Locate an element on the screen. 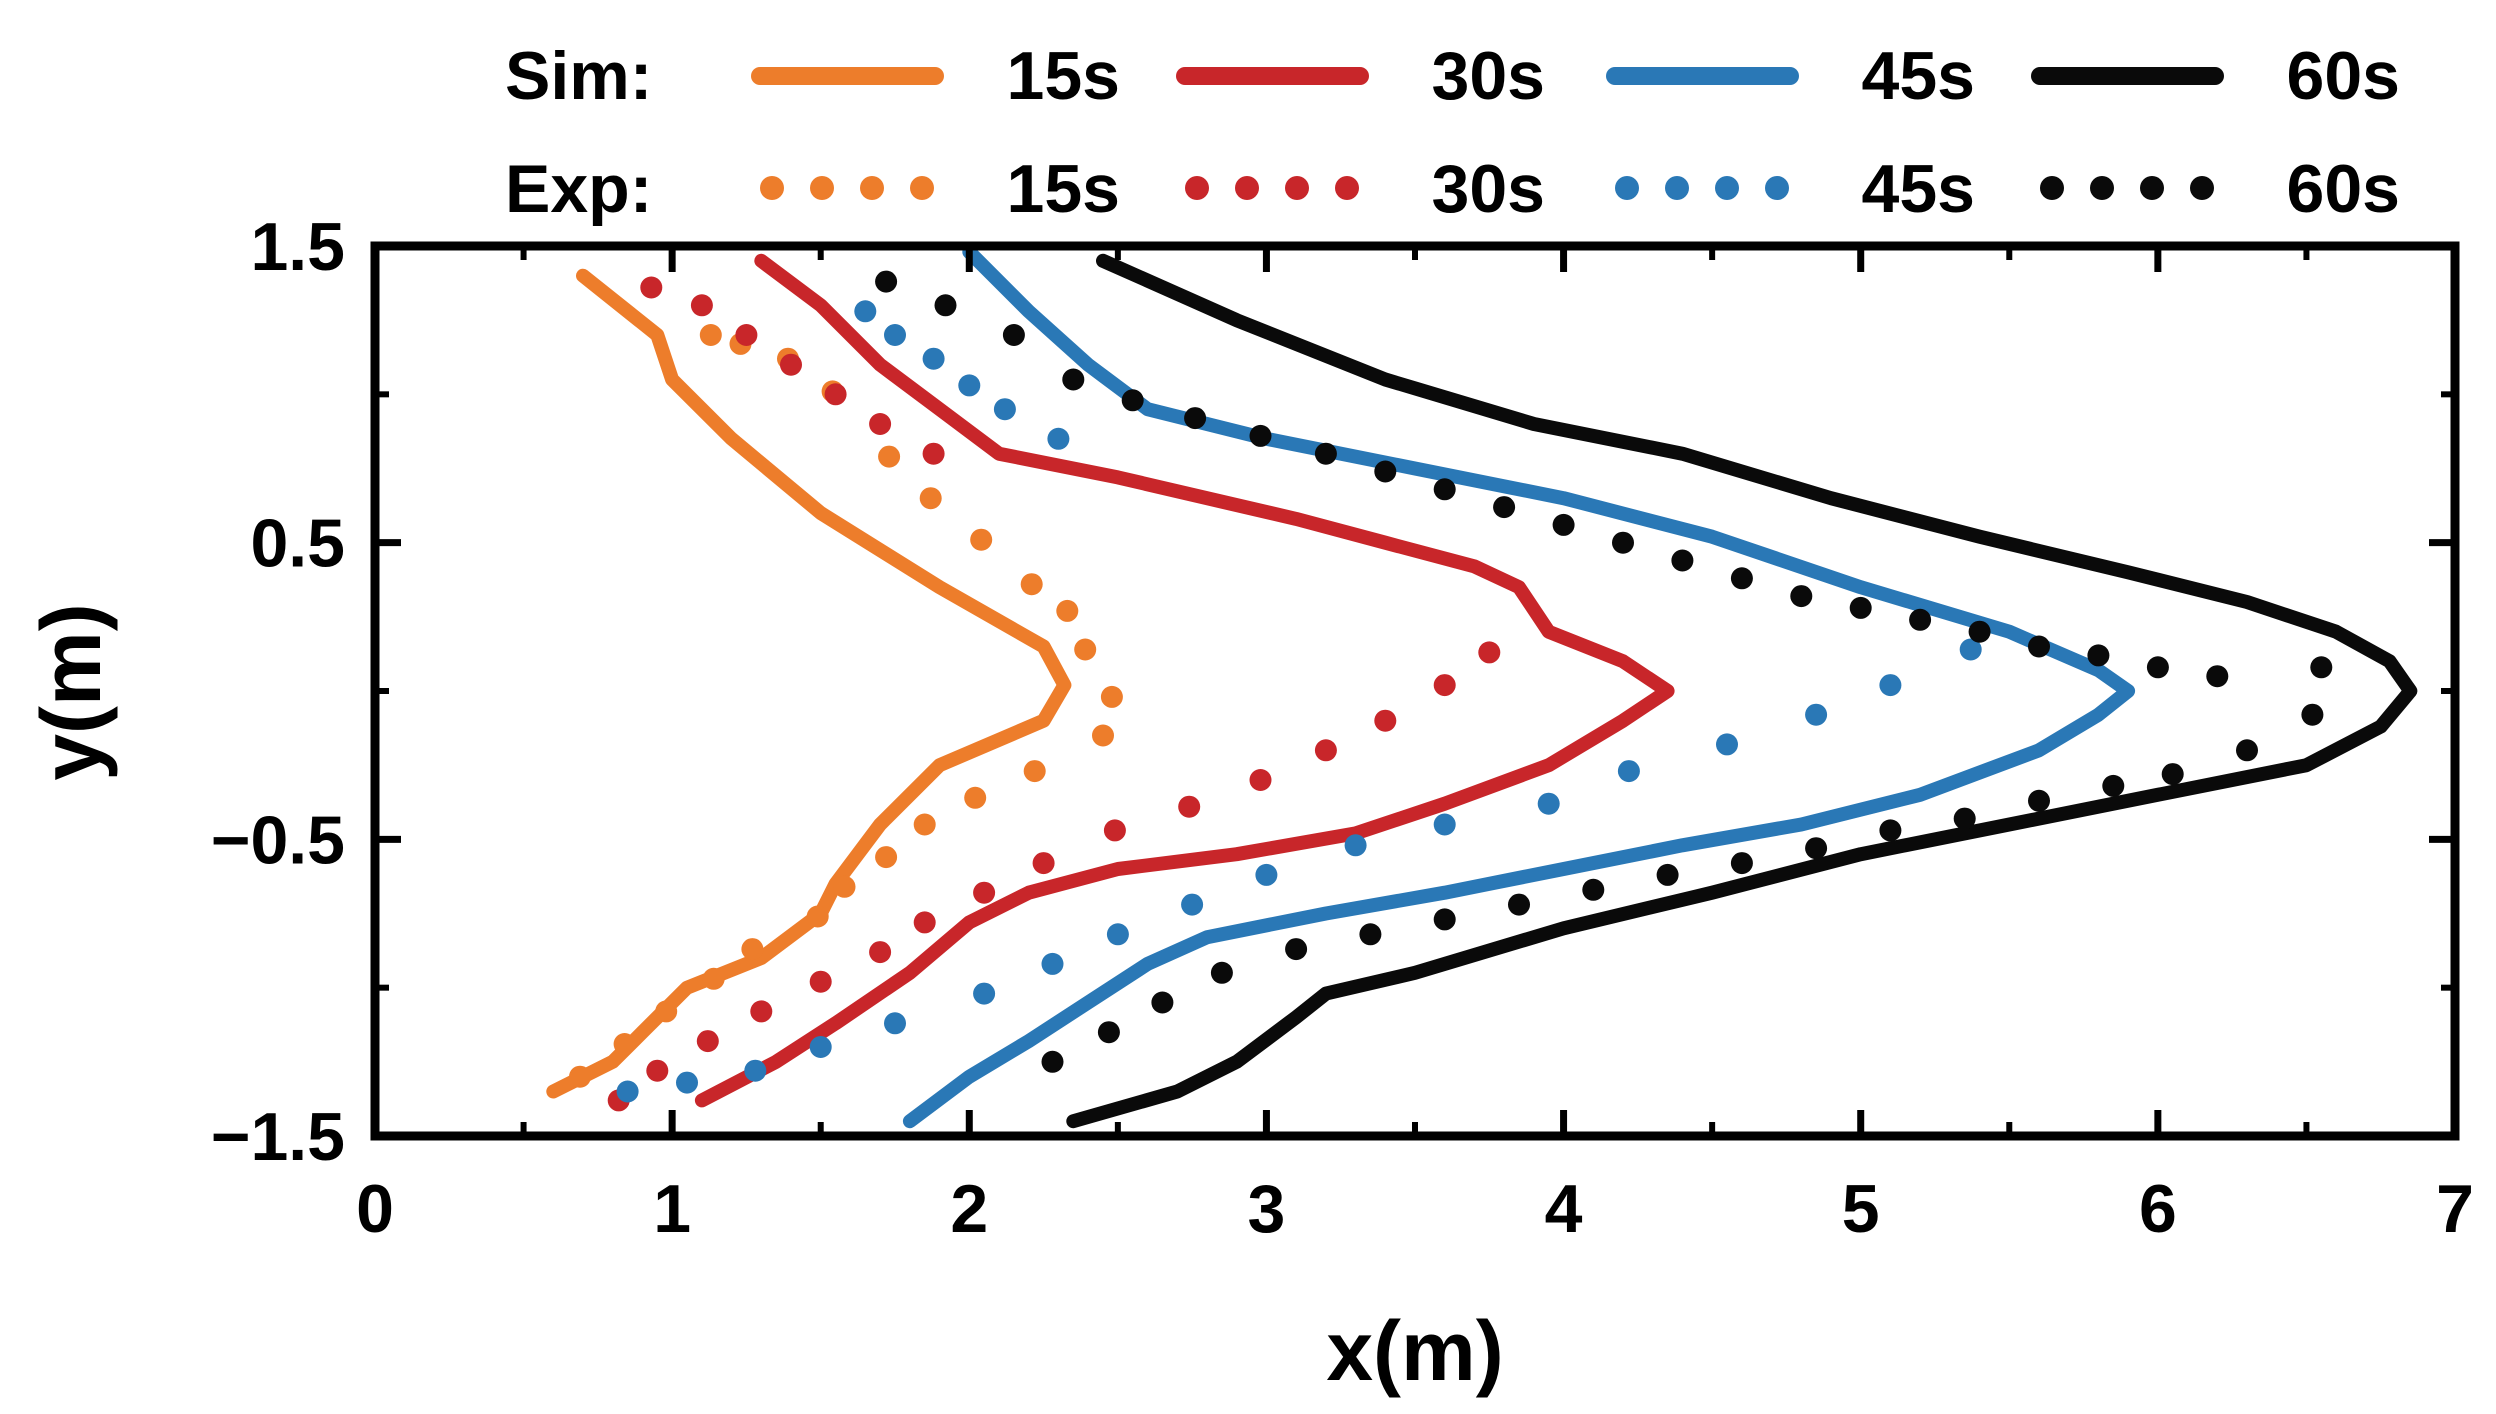 This screenshot has height=1414, width=2496. legend-exp-time: 30s is located at coordinates (1488, 189).